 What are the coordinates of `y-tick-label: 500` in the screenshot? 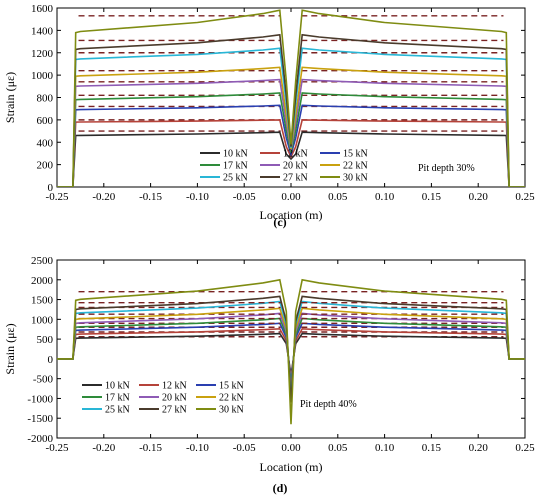 It's located at (45, 340).